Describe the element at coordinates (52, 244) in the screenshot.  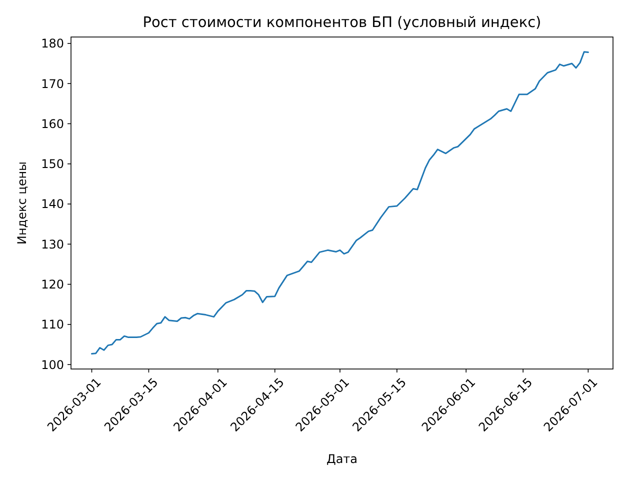
I see `y-tick-label: 130` at that location.